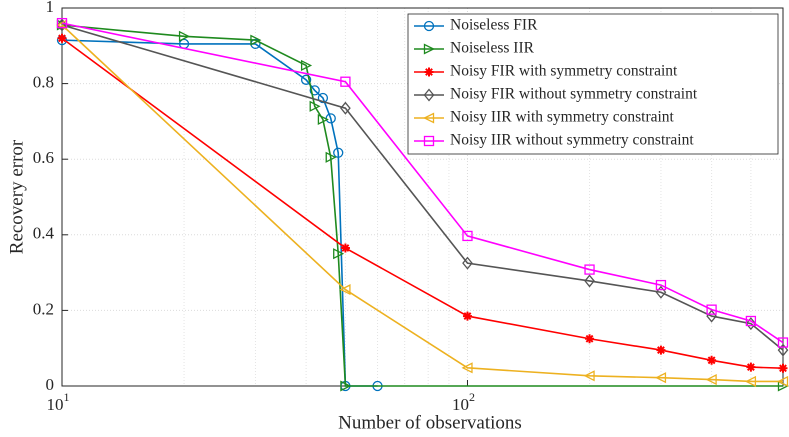 Image resolution: width=789 pixels, height=437 pixels. Describe the element at coordinates (564, 71) in the screenshot. I see `legend-label: Noisy FIR with symmetry constraint` at that location.